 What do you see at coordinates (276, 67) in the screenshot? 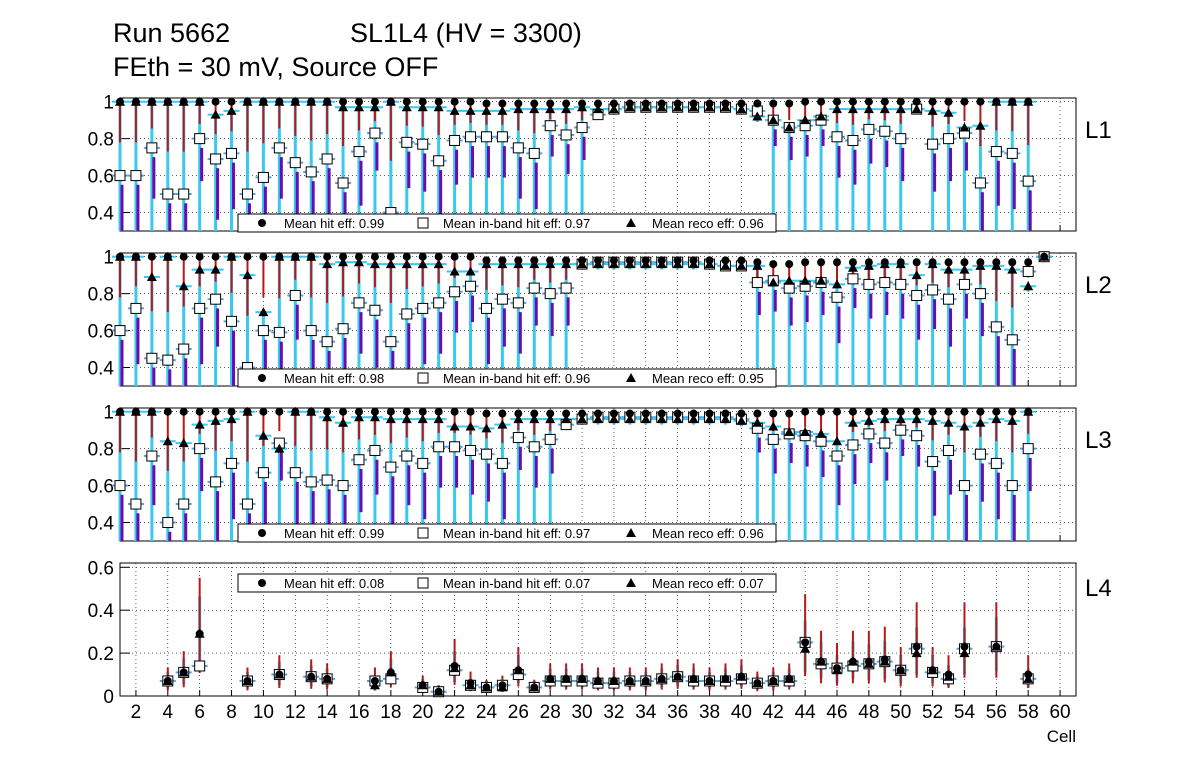
I see `conditions-title: FEth = 30 mV, Source OFF` at bounding box center [276, 67].